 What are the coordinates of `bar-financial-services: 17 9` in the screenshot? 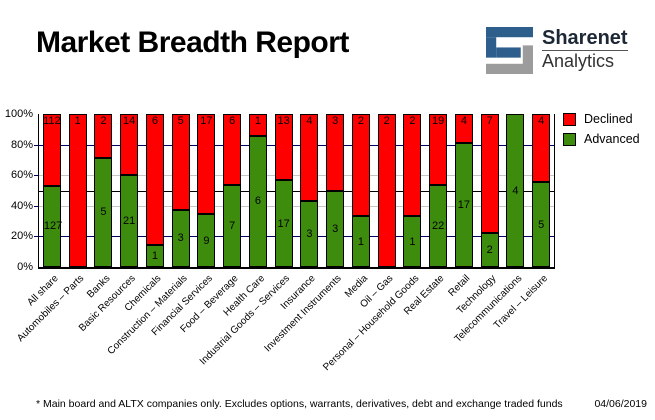 It's located at (206, 190).